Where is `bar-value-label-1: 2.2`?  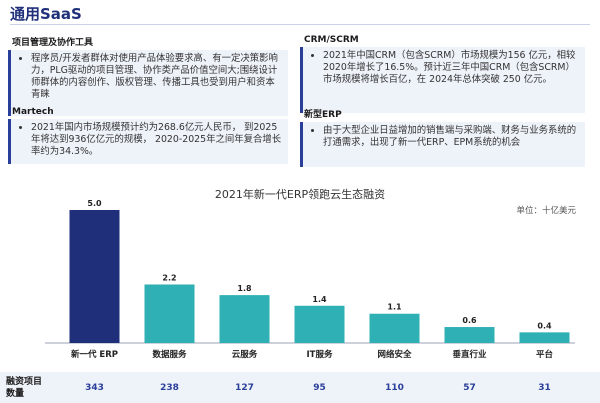
bar-value-label-1: 2.2 is located at coordinates (169, 277).